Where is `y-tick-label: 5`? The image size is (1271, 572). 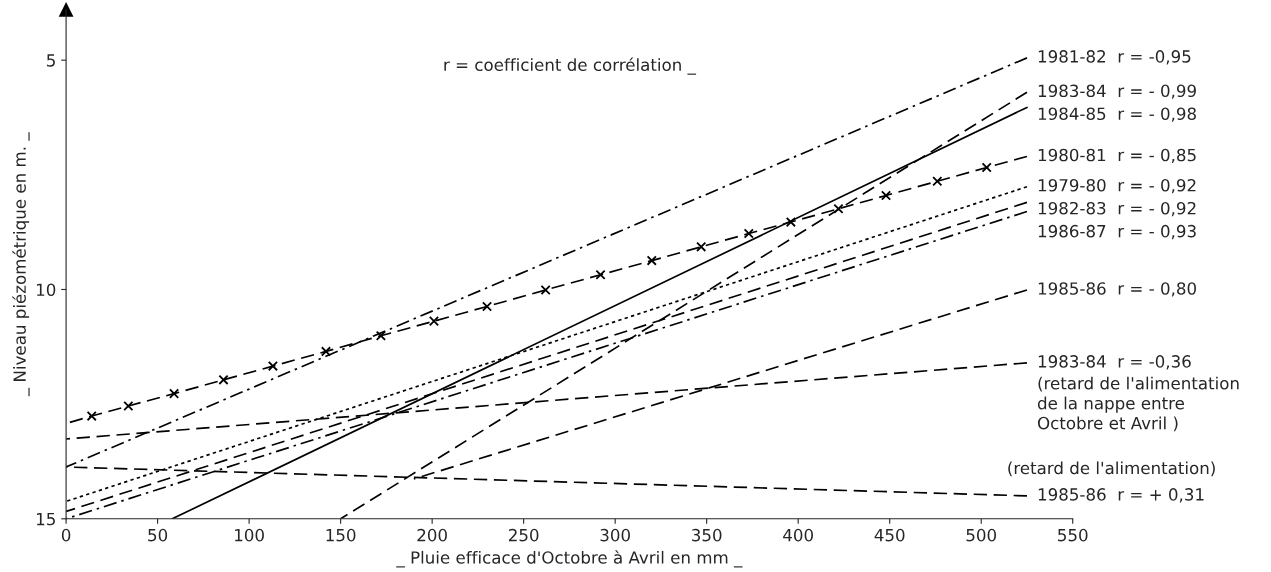 y-tick-label: 5 is located at coordinates (51, 60).